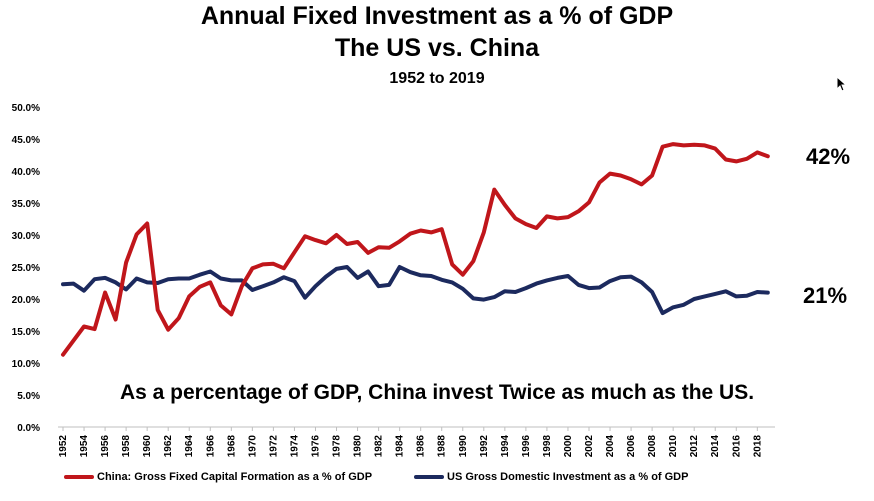 The image size is (874, 501). What do you see at coordinates (252, 446) in the screenshot?
I see `x-tick-label: 1970` at bounding box center [252, 446].